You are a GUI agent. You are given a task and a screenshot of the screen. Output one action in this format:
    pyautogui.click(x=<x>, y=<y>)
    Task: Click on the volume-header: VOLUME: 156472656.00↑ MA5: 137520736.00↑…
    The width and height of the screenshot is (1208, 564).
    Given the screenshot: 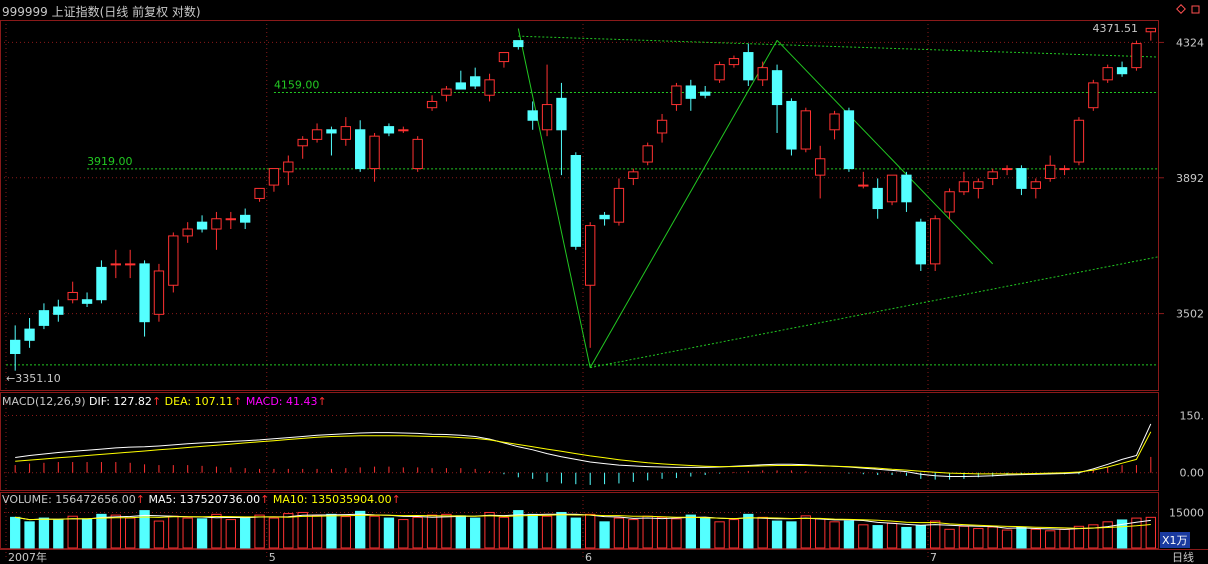 What is the action you would take?
    pyautogui.click(x=201, y=499)
    